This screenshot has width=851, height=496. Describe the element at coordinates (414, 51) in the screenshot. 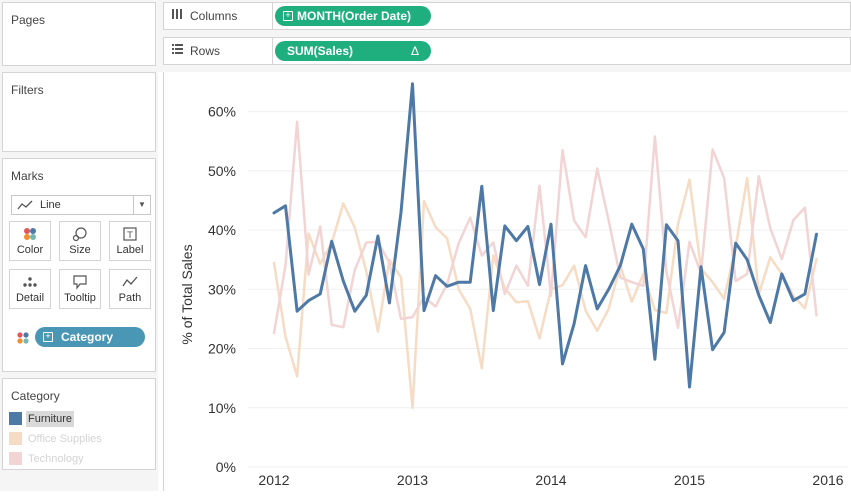

I see `table-calc-delta-icon: Δ` at that location.